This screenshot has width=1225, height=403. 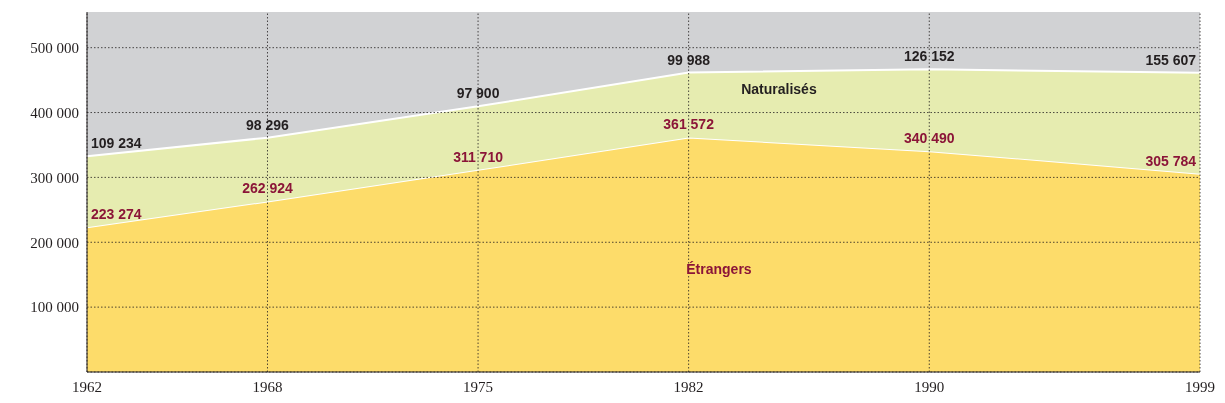 I want to click on data-label: 155 607, so click(x=1171, y=59).